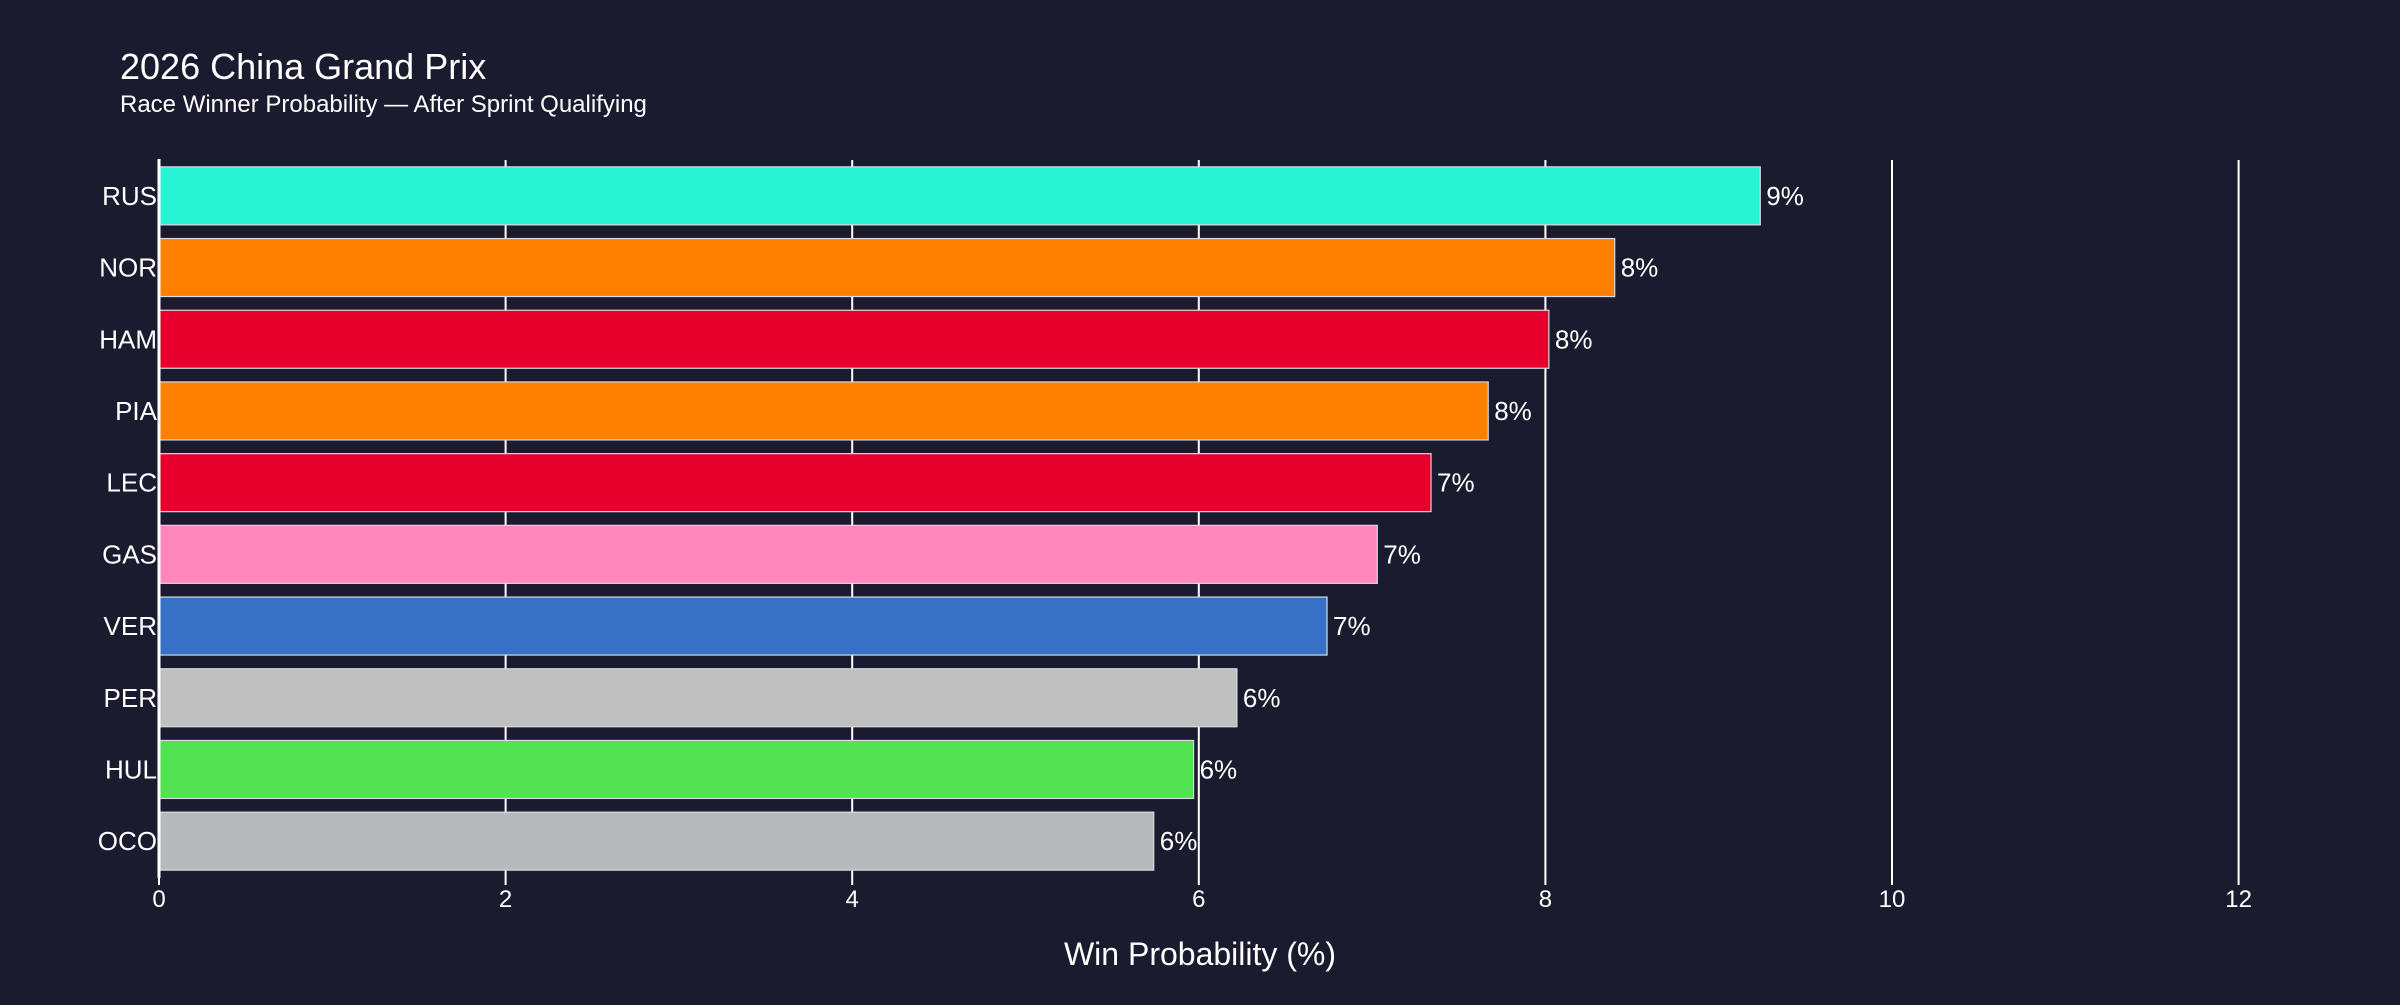 The width and height of the screenshot is (2400, 1005). I want to click on y-tick-label: NOR, so click(128, 268).